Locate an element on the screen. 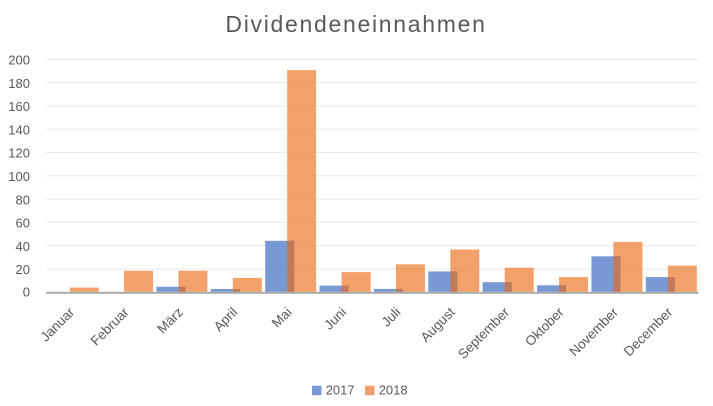  svg-text: 200 is located at coordinates (19, 60).